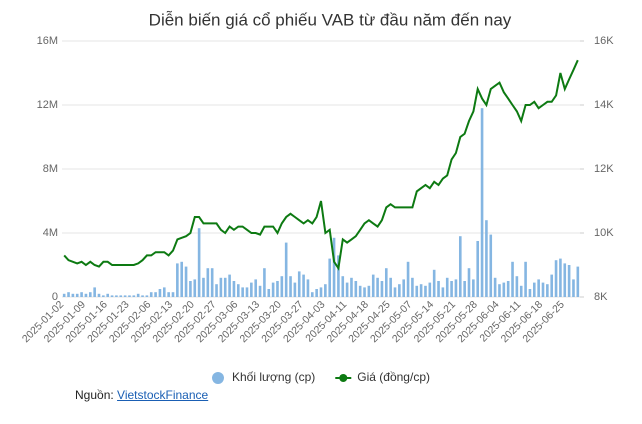 This screenshot has height=424, width=642. I want to click on legend-swatch, so click(218, 378).